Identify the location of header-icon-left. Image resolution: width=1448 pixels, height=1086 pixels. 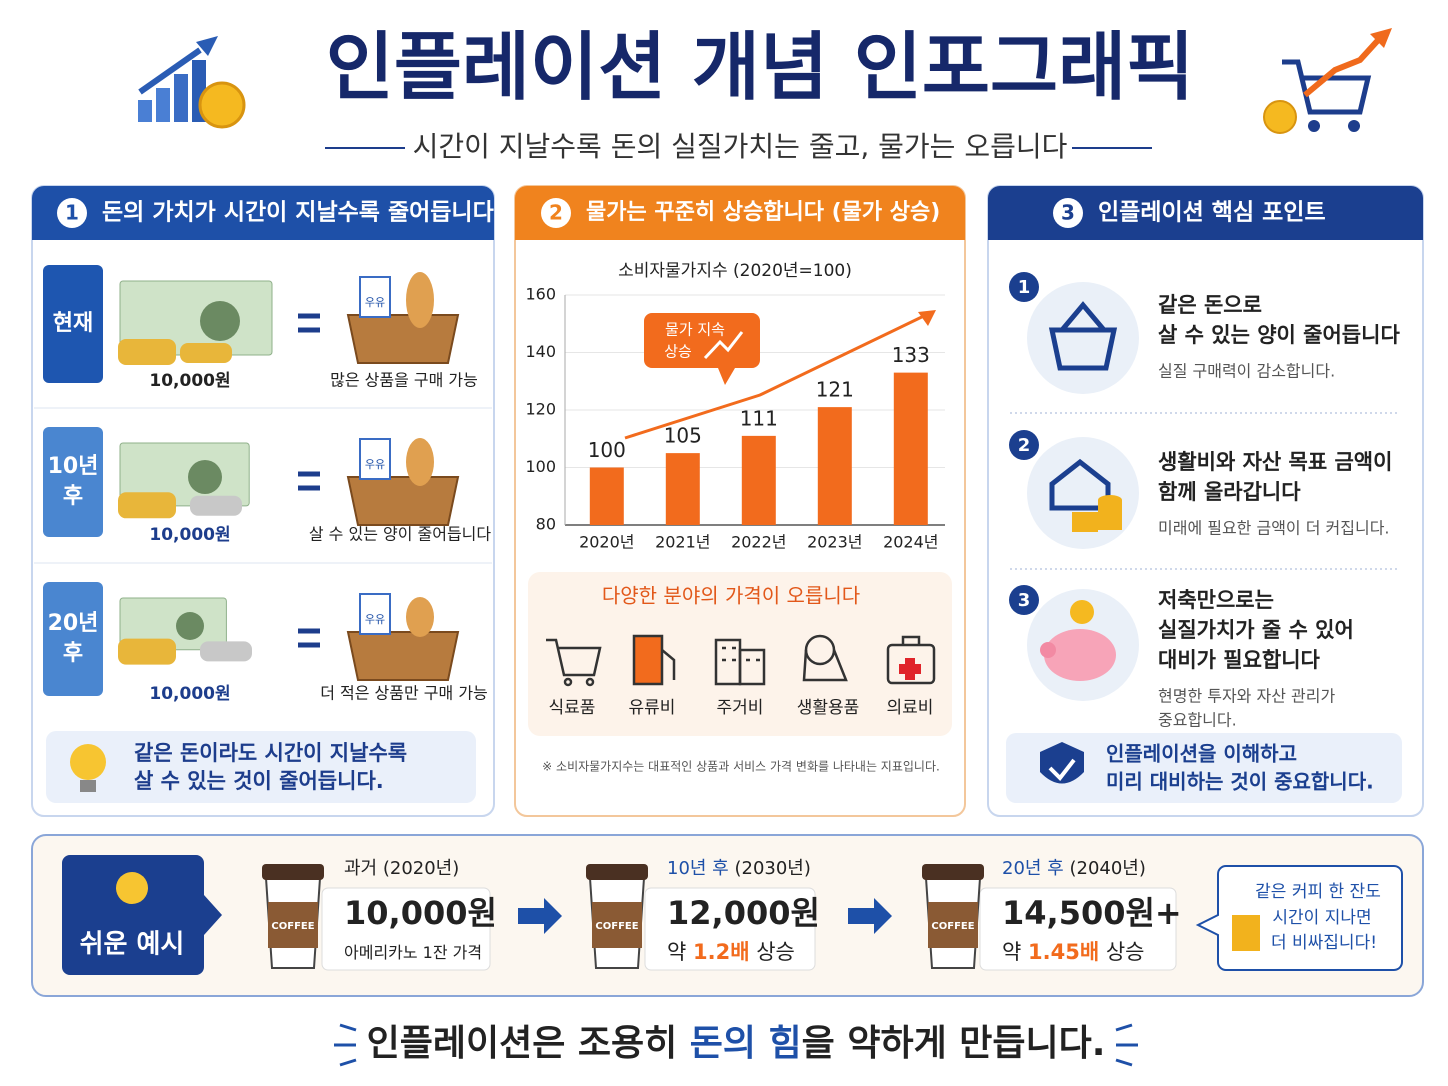
(192, 82).